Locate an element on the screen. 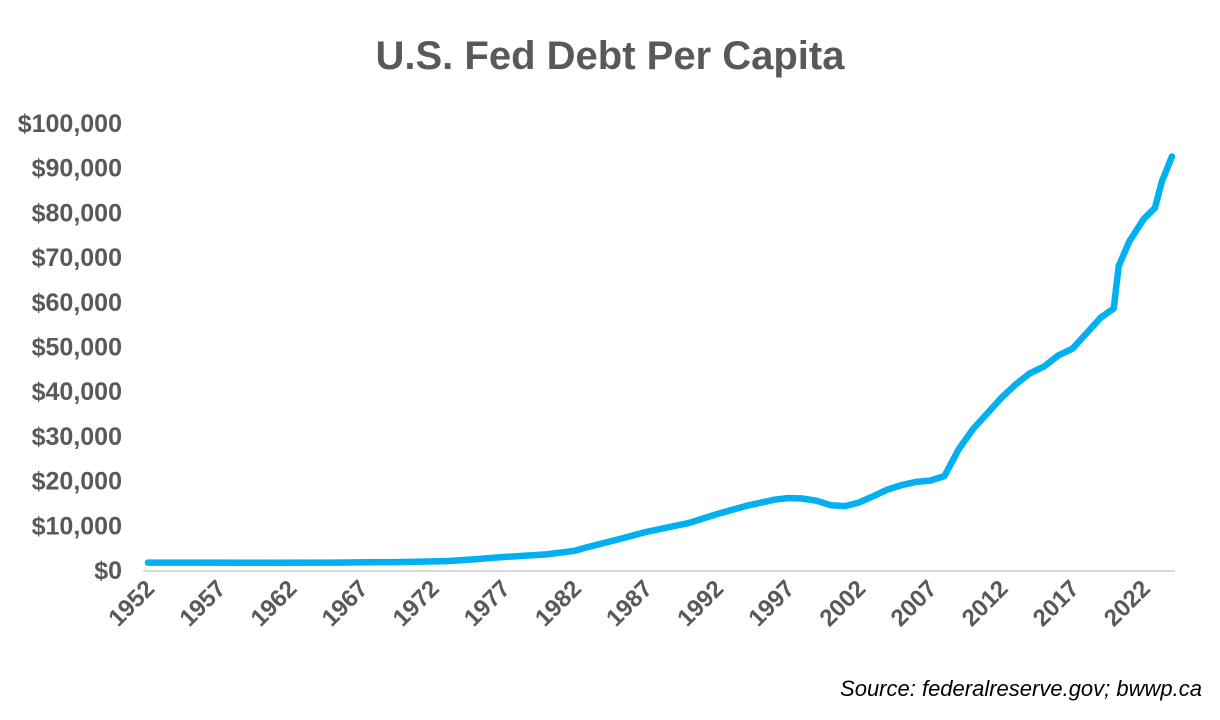 This screenshot has height=720, width=1220. x-tick-label: 1962 is located at coordinates (274, 603).